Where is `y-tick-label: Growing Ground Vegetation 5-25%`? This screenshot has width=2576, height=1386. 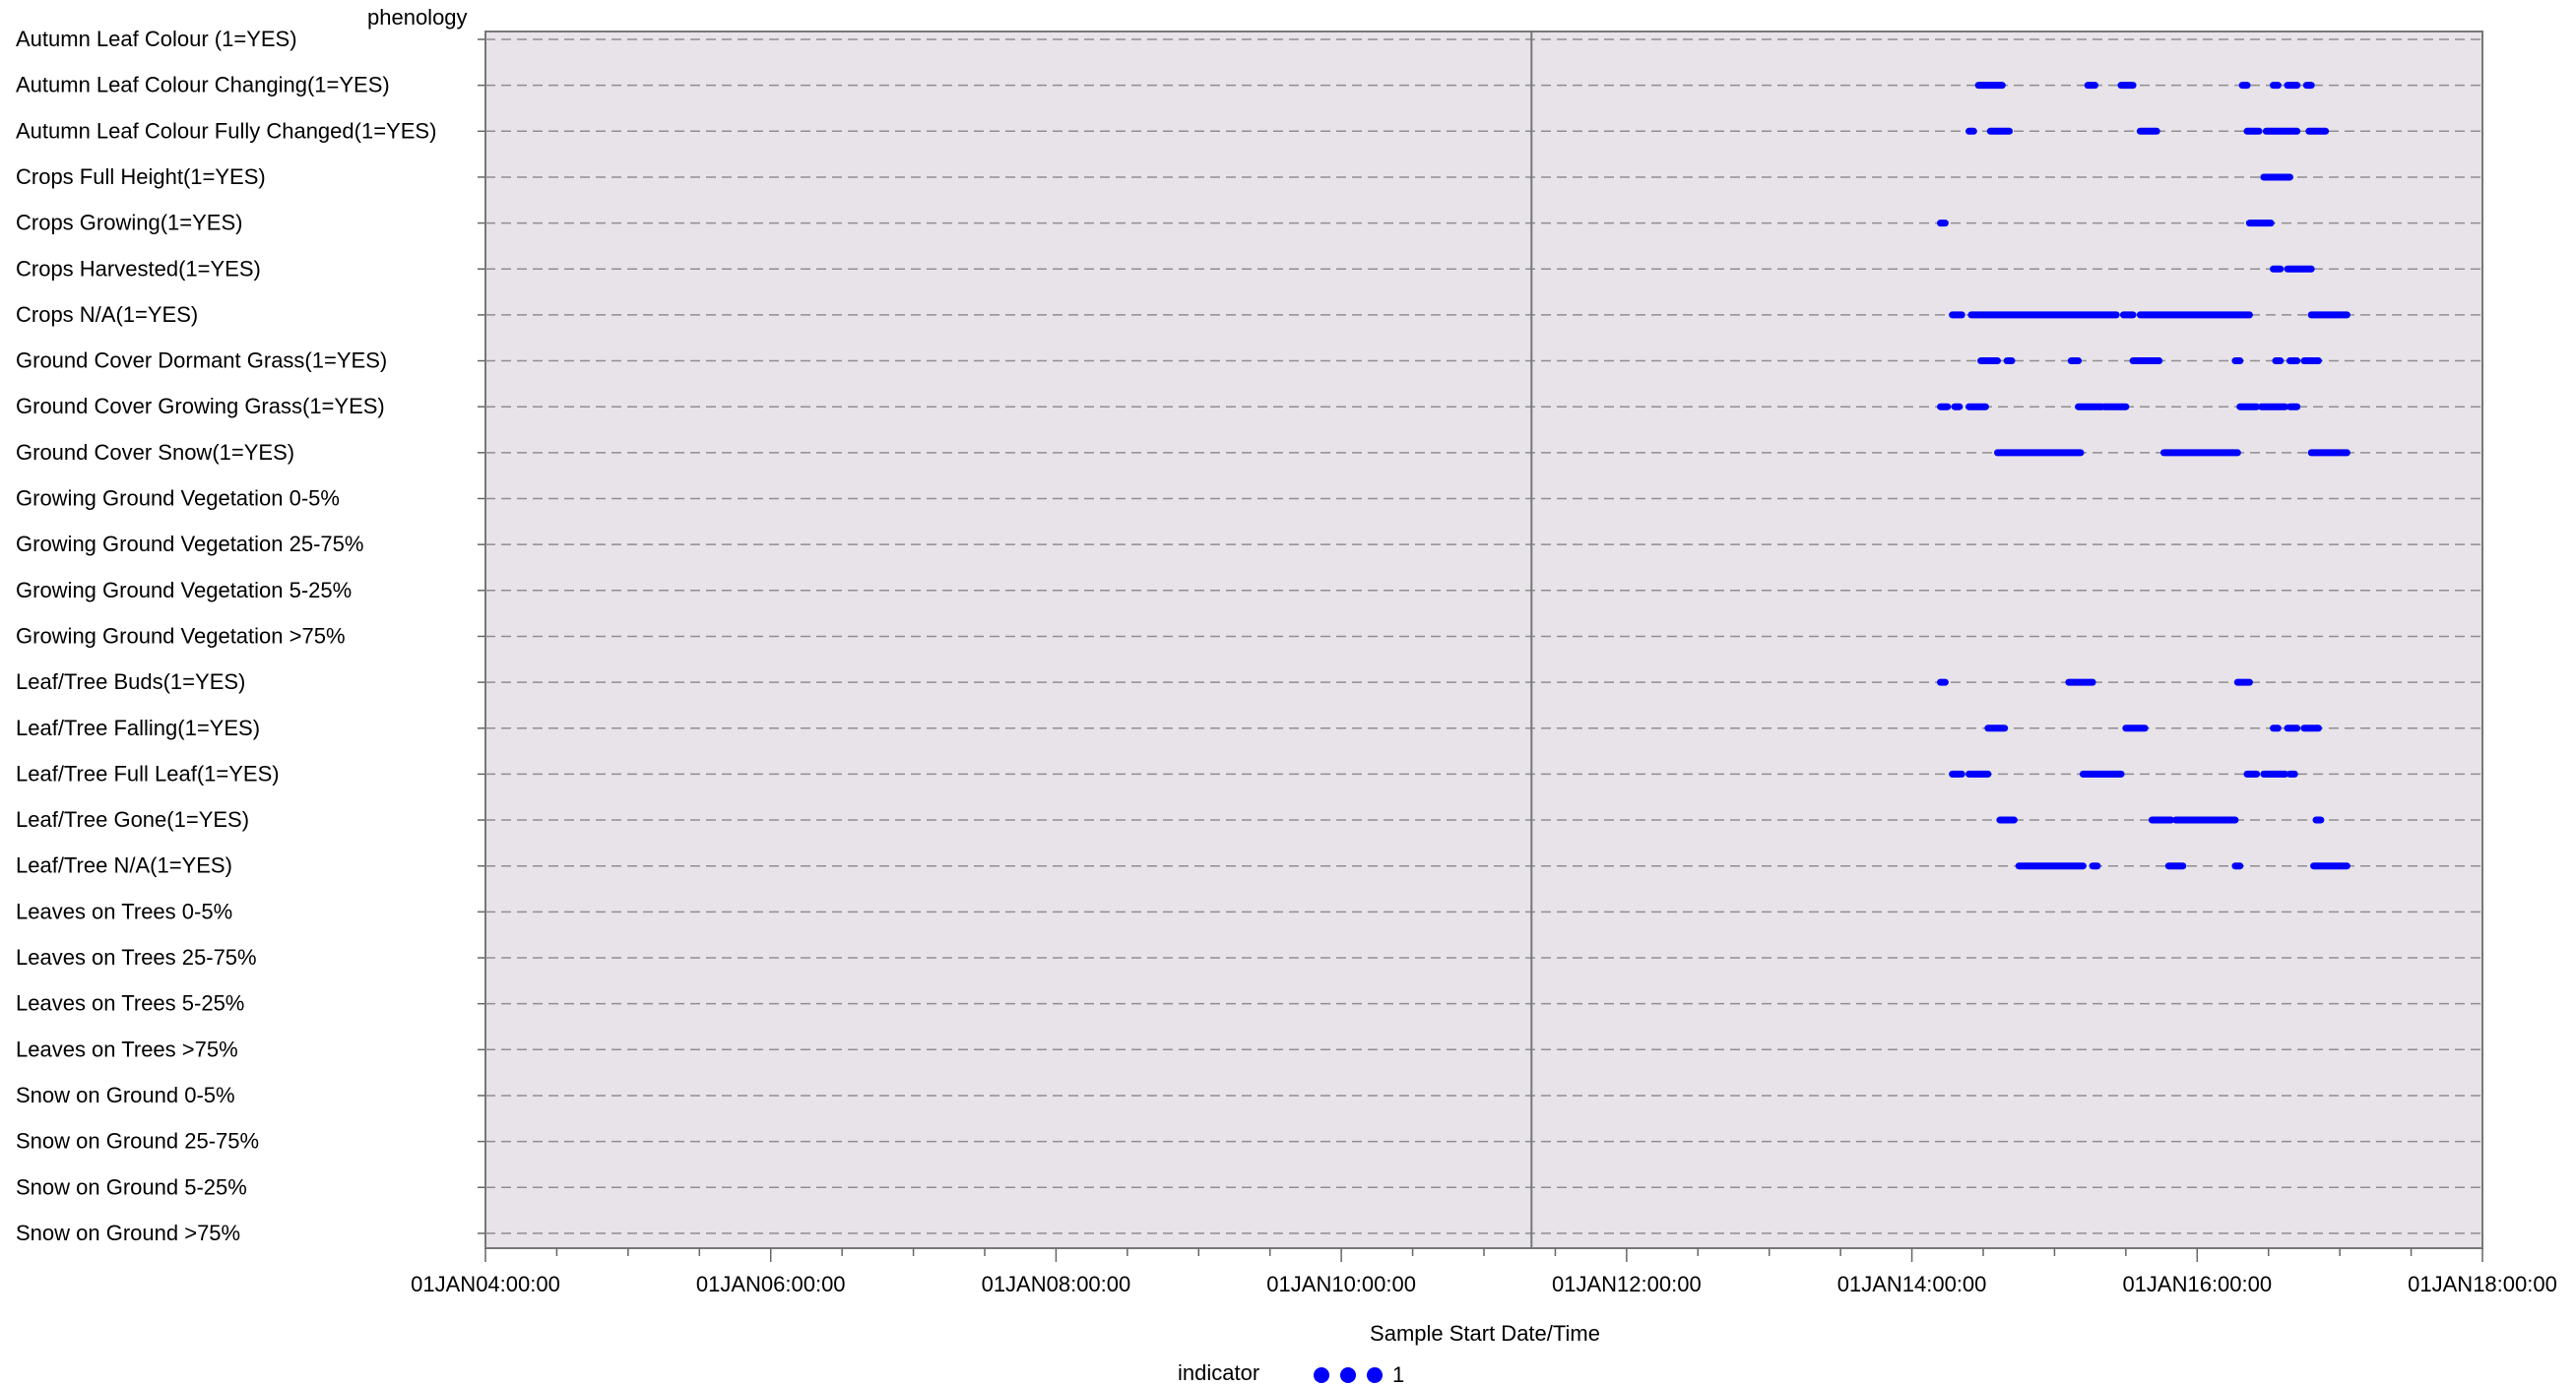 y-tick-label: Growing Ground Vegetation 5-25% is located at coordinates (184, 590).